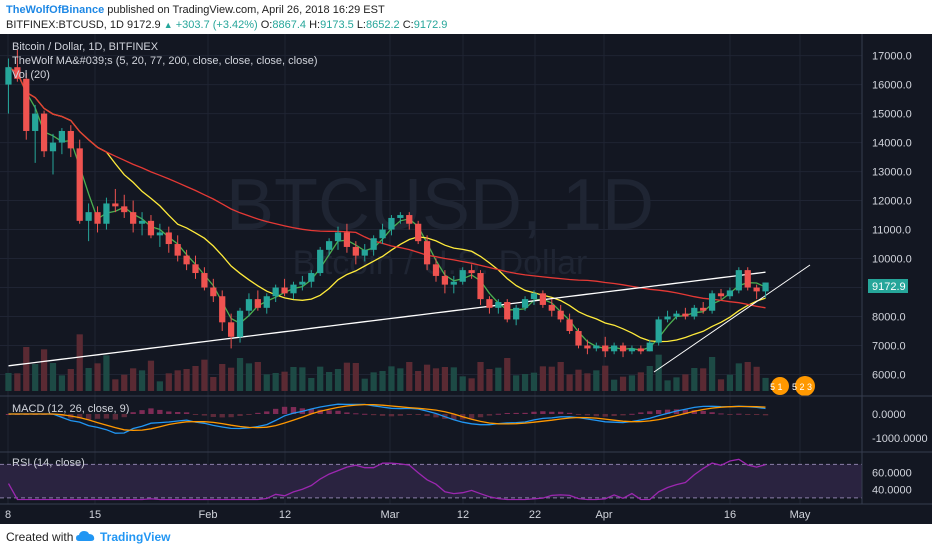 The height and width of the screenshot is (550, 932). What do you see at coordinates (732, 318) in the screenshot?
I see `trend-line` at bounding box center [732, 318].